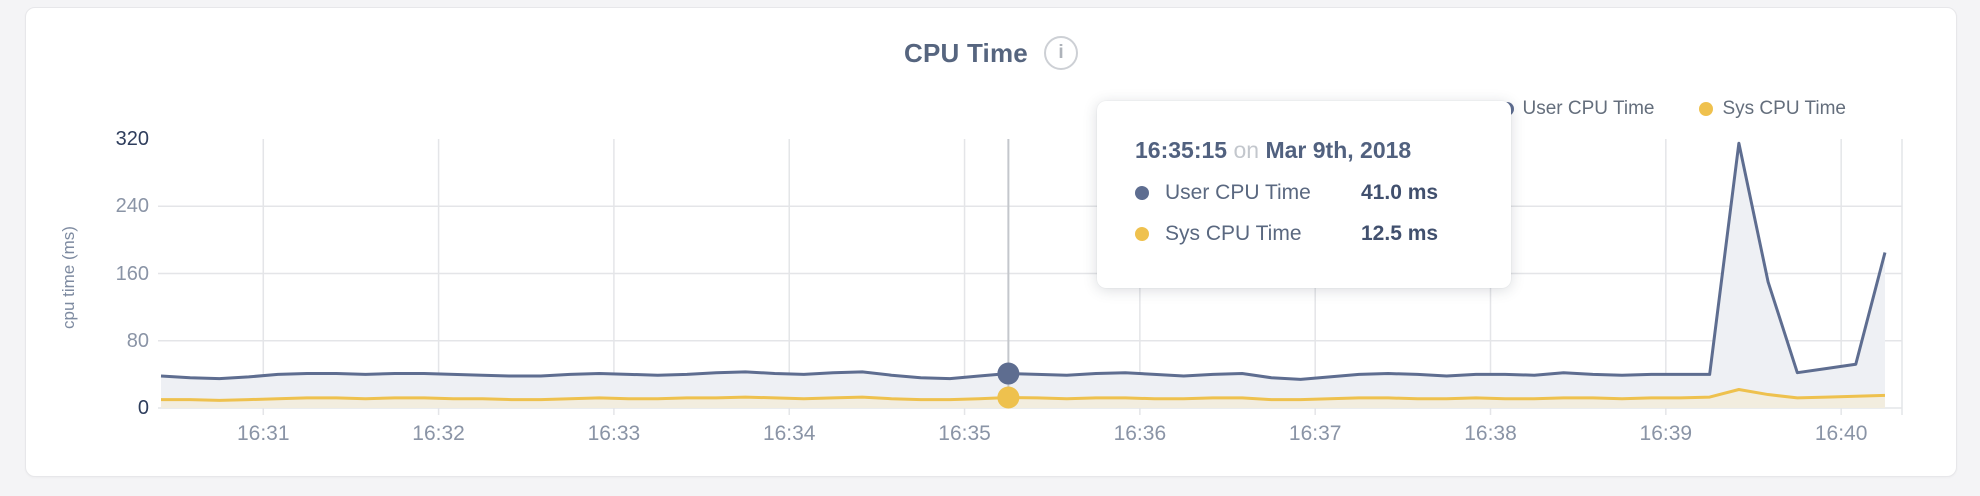 This screenshot has height=496, width=1980. I want to click on tooltip-row-user: User CPU Time 41.0 ms, so click(1323, 193).